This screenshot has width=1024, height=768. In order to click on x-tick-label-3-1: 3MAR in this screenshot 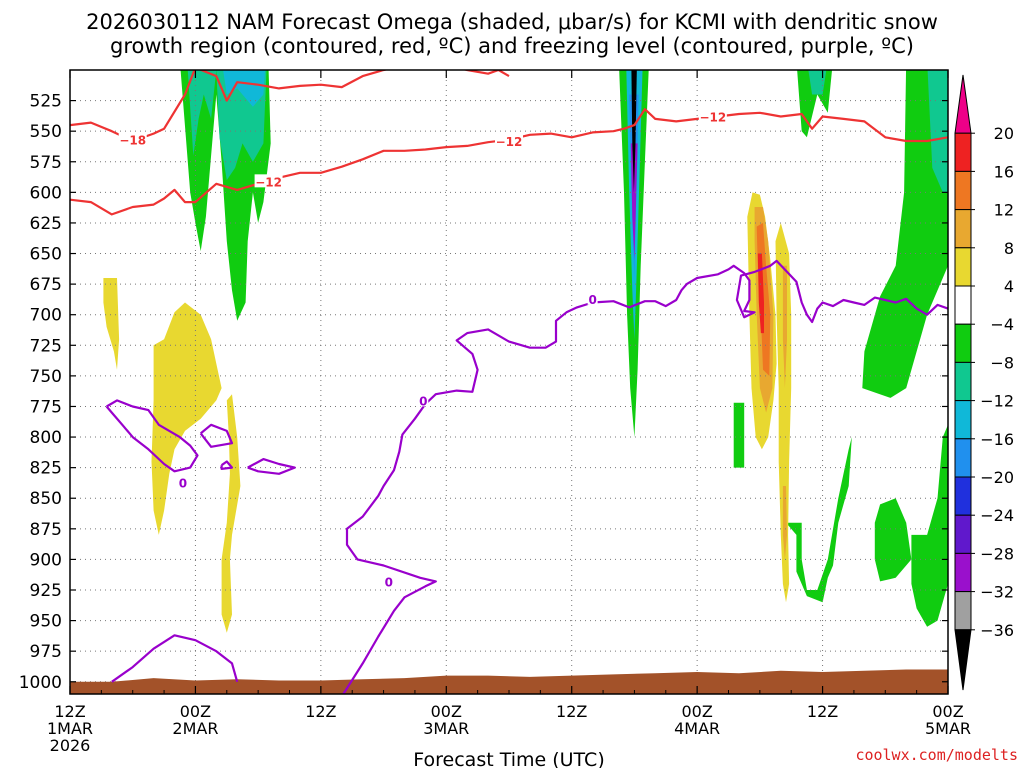, I will do `click(446, 728)`.